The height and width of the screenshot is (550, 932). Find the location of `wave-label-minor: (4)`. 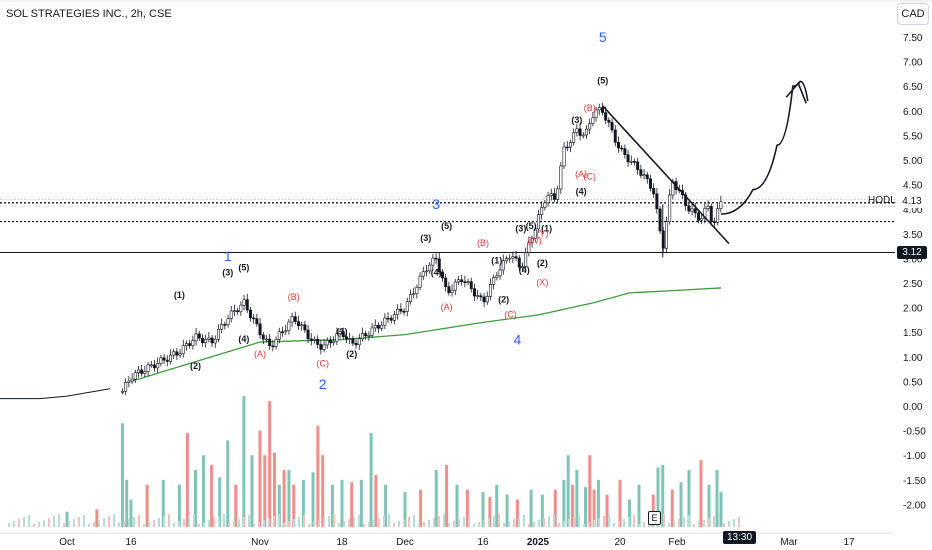

wave-label-minor: (4) is located at coordinates (581, 191).